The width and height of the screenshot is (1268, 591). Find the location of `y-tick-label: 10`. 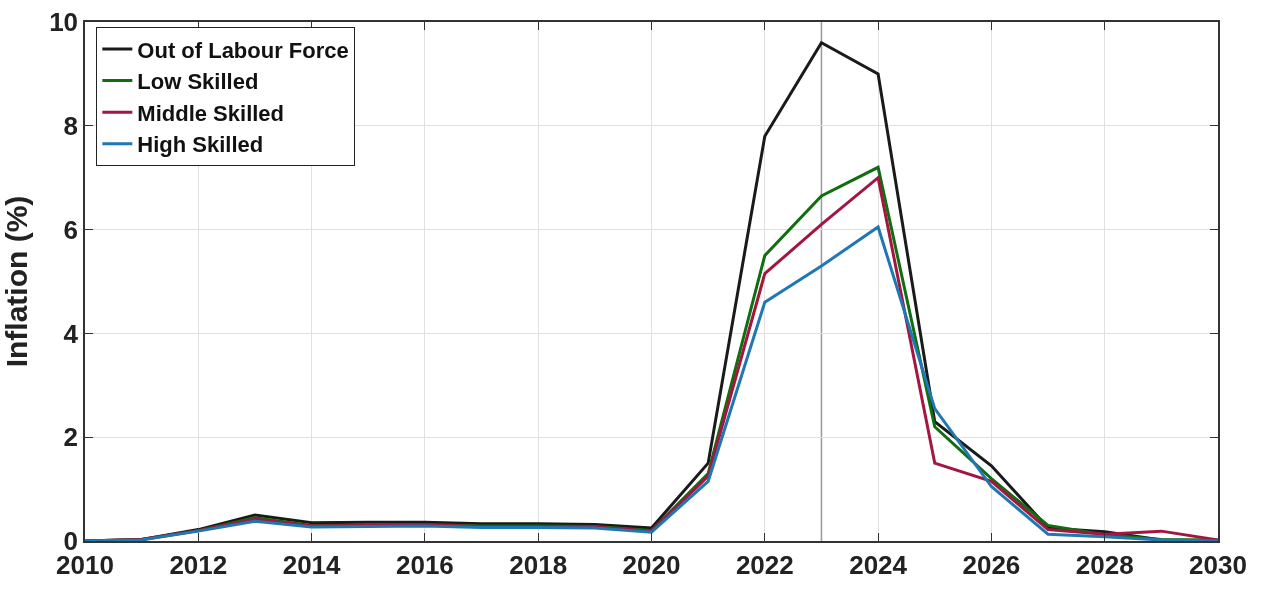

y-tick-label: 10 is located at coordinates (64, 22).